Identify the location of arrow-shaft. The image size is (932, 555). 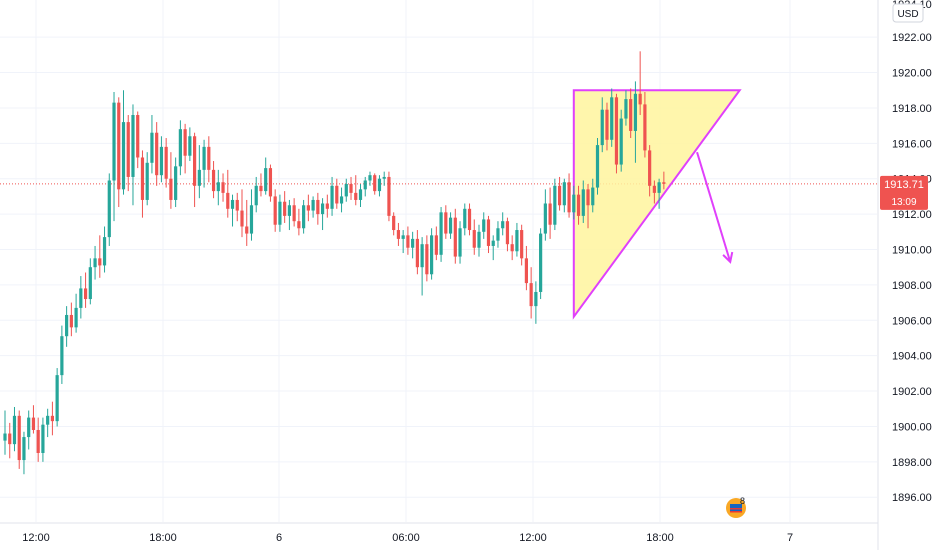
(714, 207).